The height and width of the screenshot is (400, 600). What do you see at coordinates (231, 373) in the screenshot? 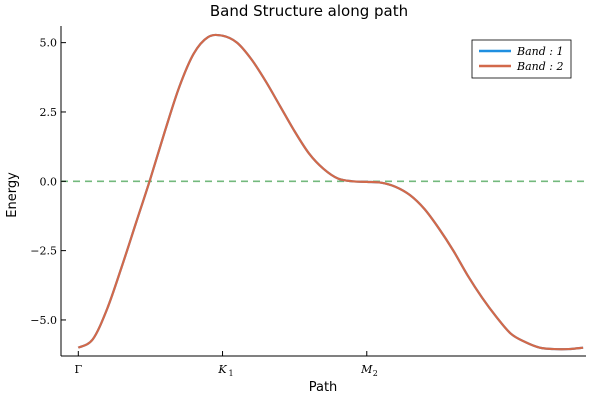
I see `x-tick-subscript: 1` at bounding box center [231, 373].